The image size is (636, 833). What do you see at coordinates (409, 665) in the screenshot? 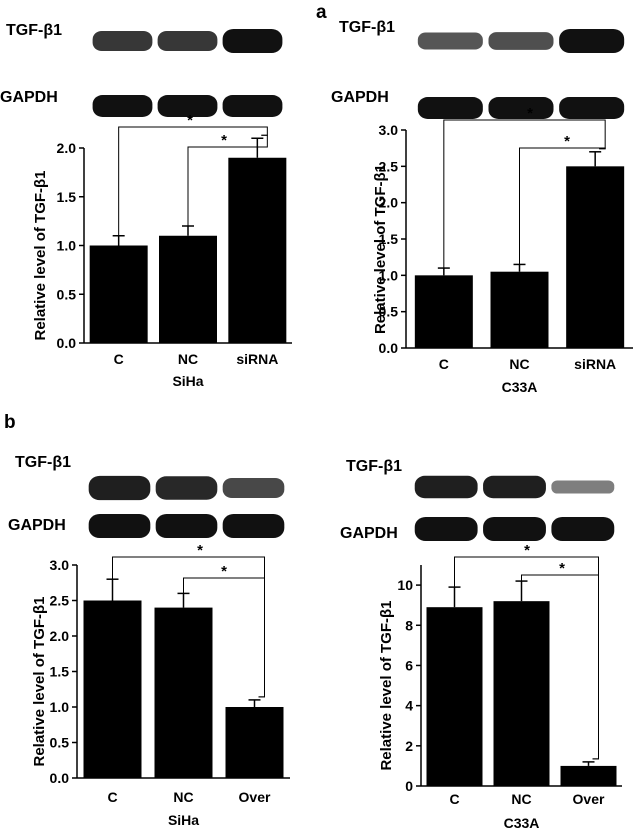
I see `y-tick-label: 6` at bounding box center [409, 665].